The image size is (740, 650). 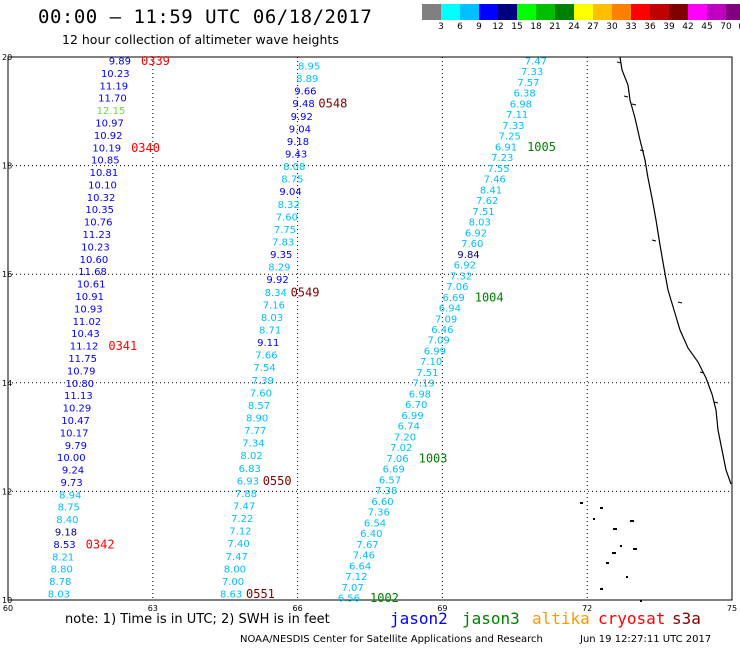 What do you see at coordinates (285, 230) in the screenshot?
I see `wave-height-value: 7.75` at bounding box center [285, 230].